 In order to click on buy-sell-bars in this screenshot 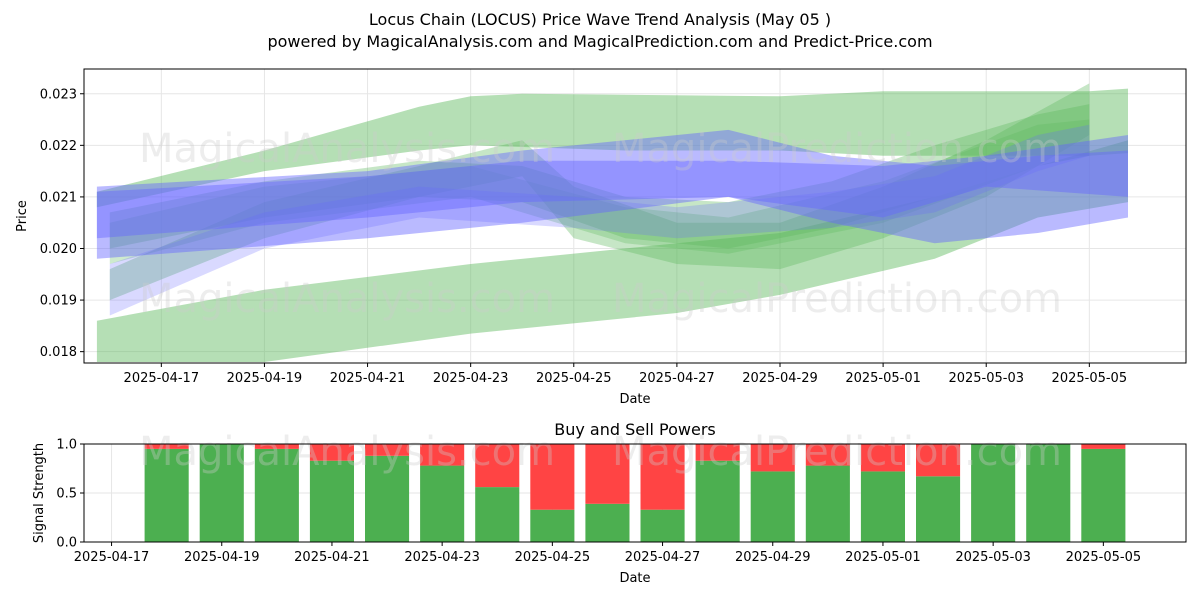, I will do `click(635, 493)`.